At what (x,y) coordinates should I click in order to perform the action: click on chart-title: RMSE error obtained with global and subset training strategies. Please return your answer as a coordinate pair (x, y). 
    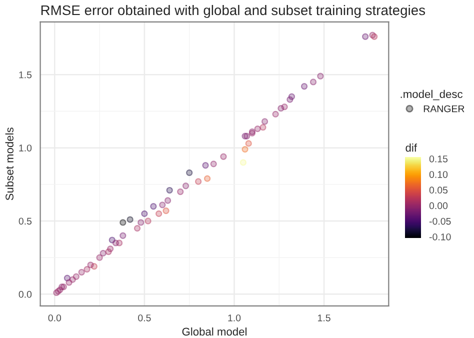
    Looking at the image, I should click on (233, 11).